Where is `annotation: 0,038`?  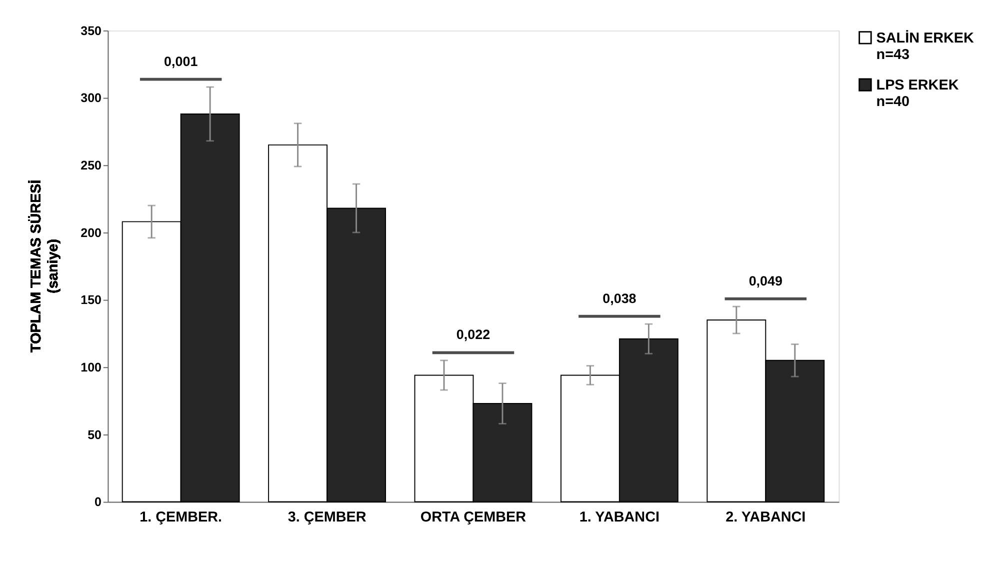 annotation: 0,038 is located at coordinates (619, 298).